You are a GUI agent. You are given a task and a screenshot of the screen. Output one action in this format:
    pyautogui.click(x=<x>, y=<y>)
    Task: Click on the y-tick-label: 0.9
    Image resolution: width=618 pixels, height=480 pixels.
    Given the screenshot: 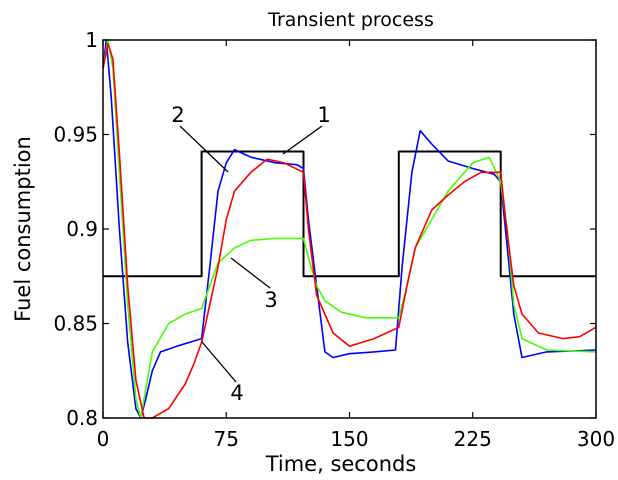 What is the action you would take?
    pyautogui.click(x=82, y=229)
    